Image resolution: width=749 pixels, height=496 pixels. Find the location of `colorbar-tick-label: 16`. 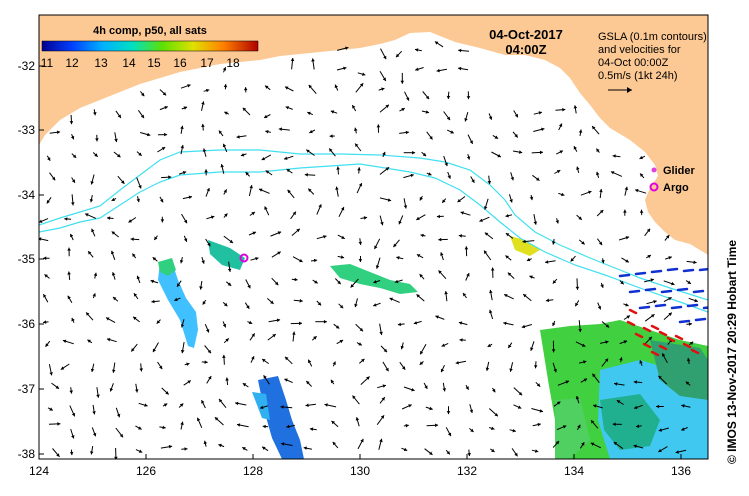

colorbar-tick-label: 16 is located at coordinates (180, 63).